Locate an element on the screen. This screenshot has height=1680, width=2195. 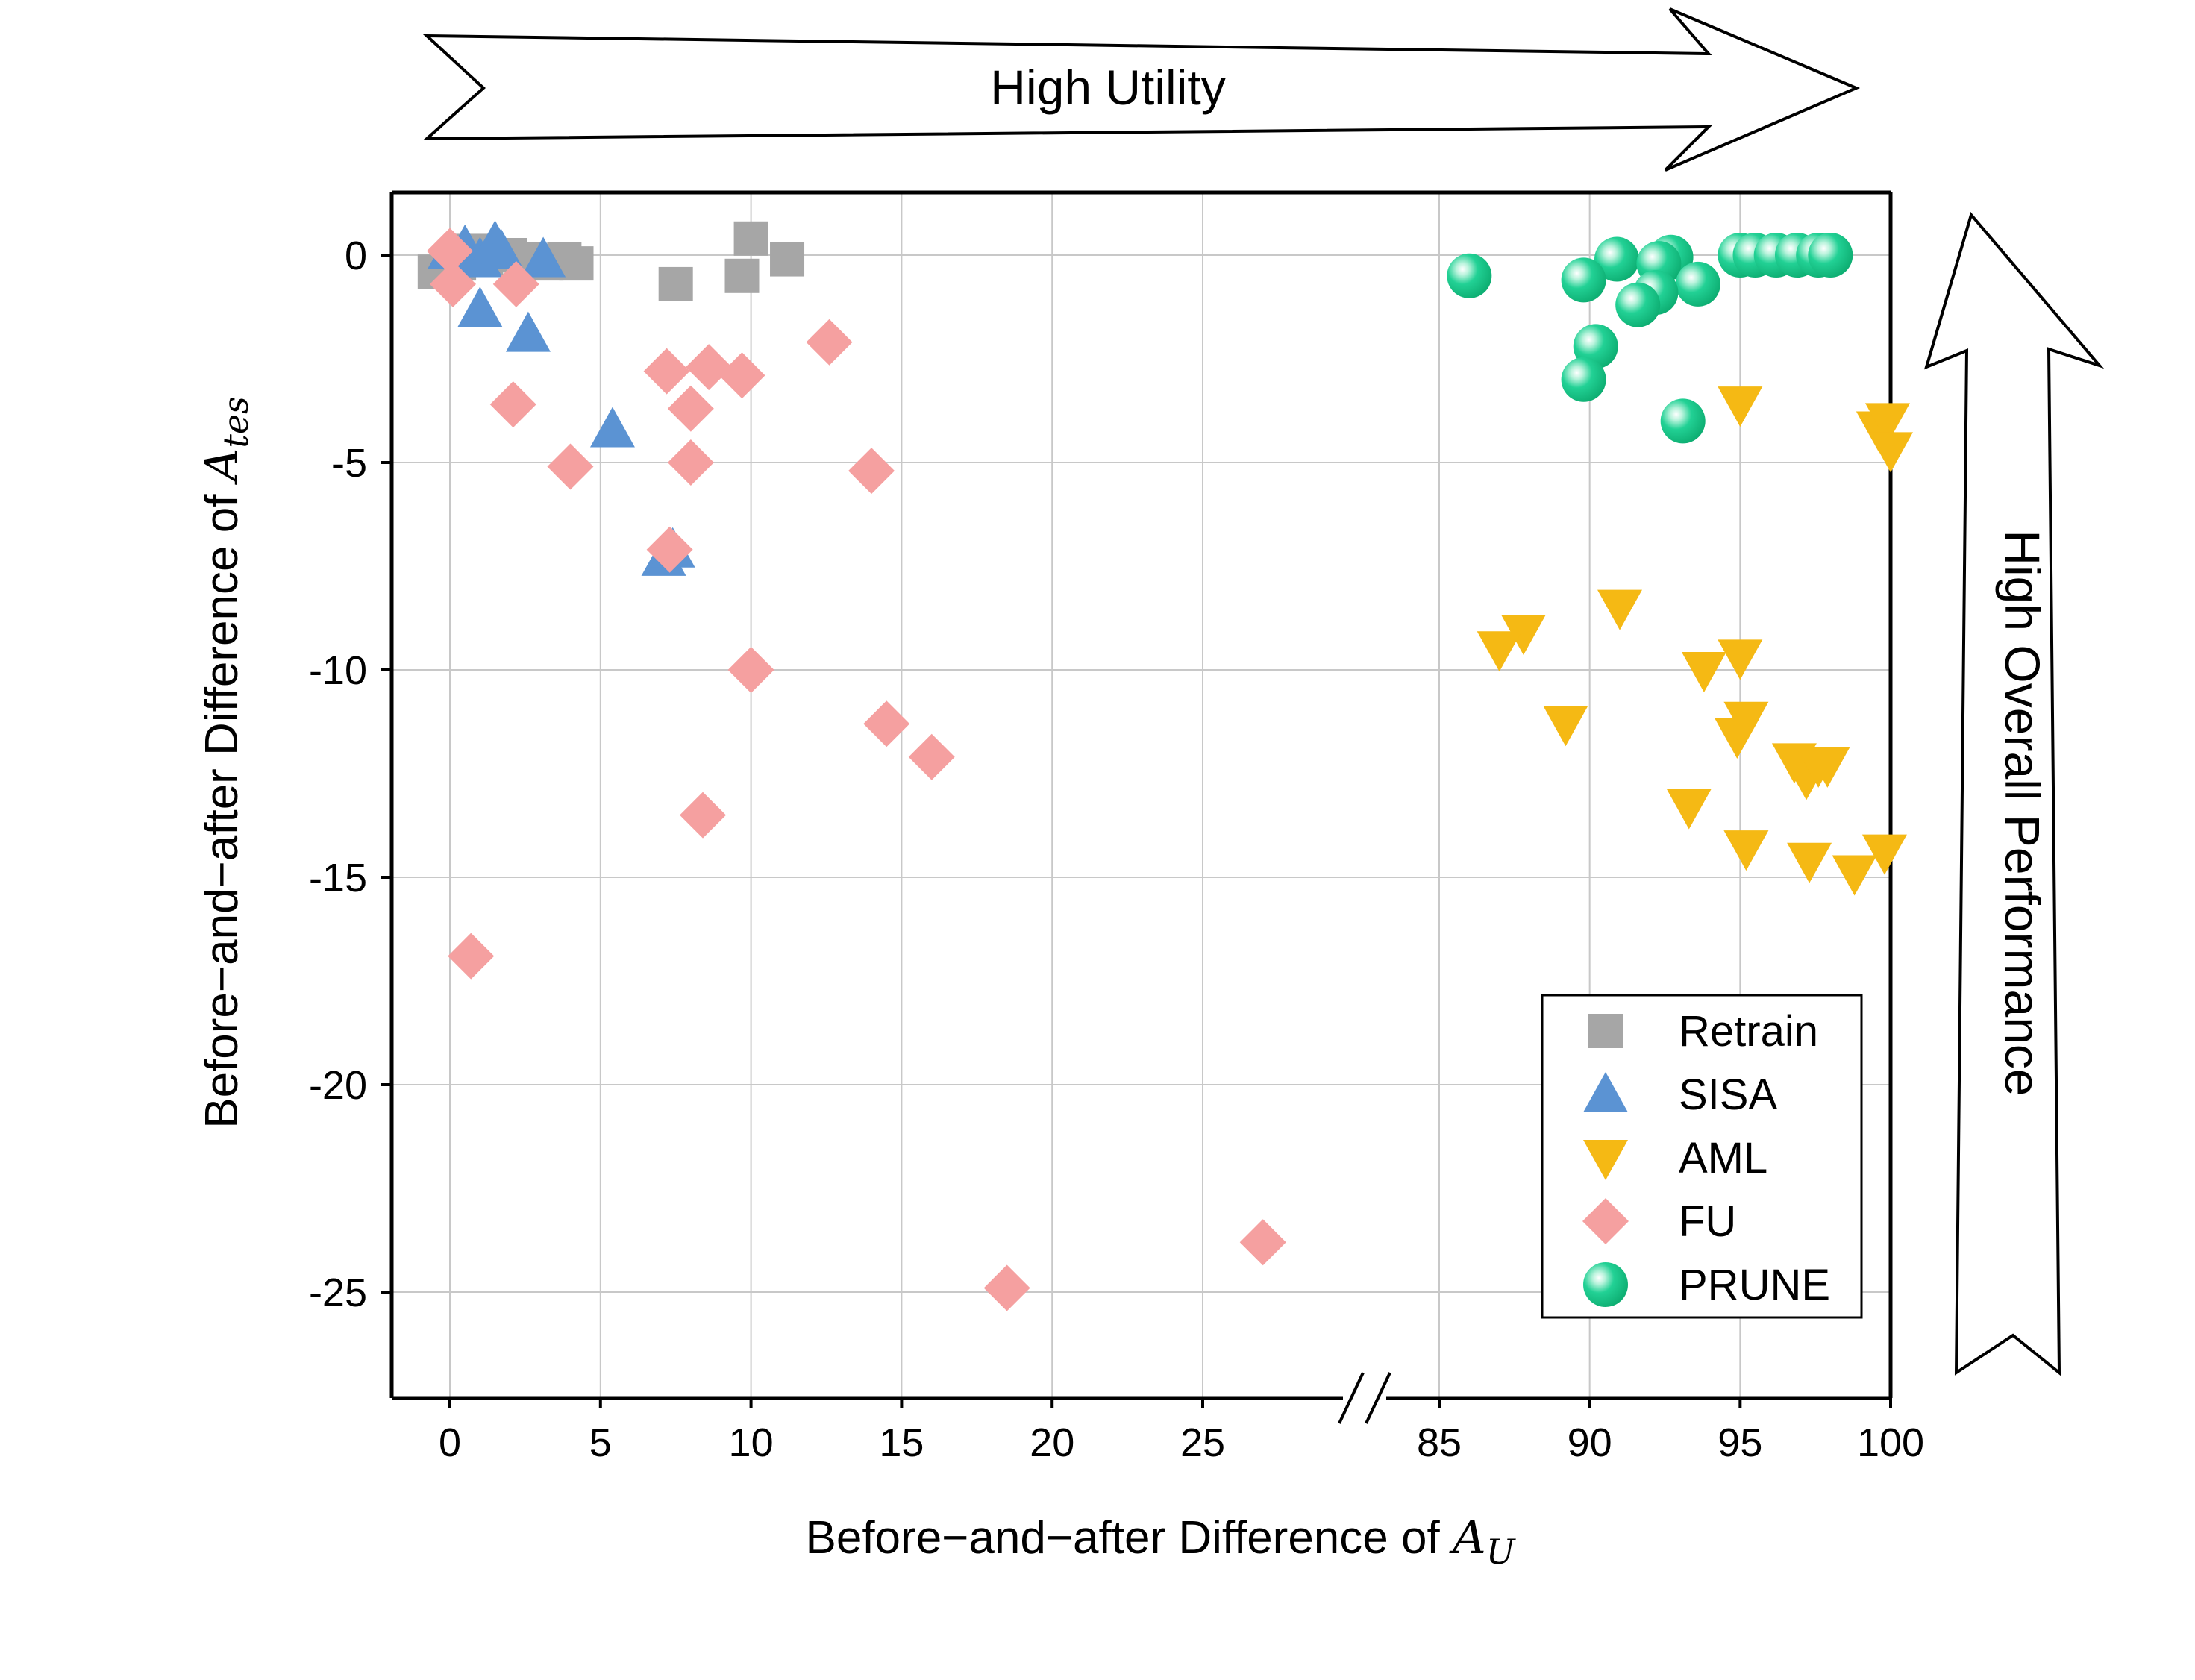
x-tick-label: 100 is located at coordinates (1890, 1442).